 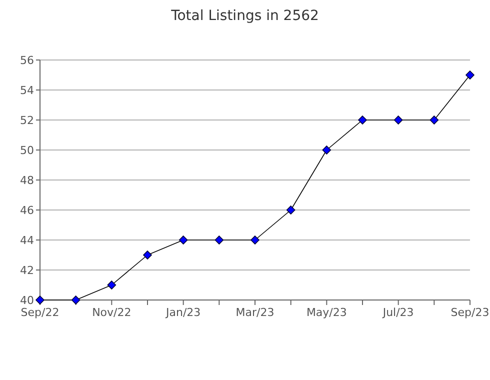 What do you see at coordinates (27, 240) in the screenshot?
I see `y-tick-label: 44` at bounding box center [27, 240].